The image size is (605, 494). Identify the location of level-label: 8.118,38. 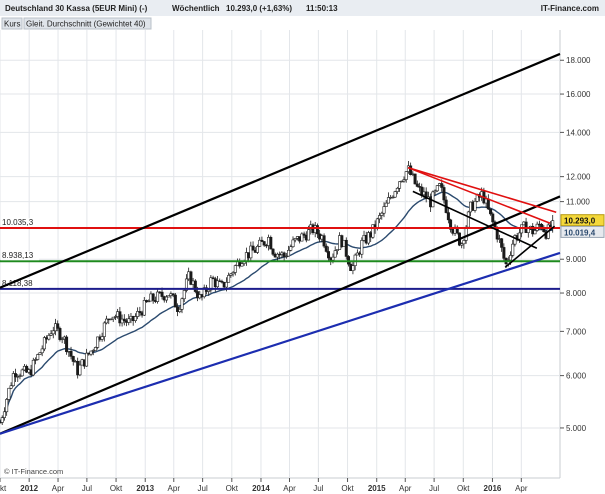
(17, 283).